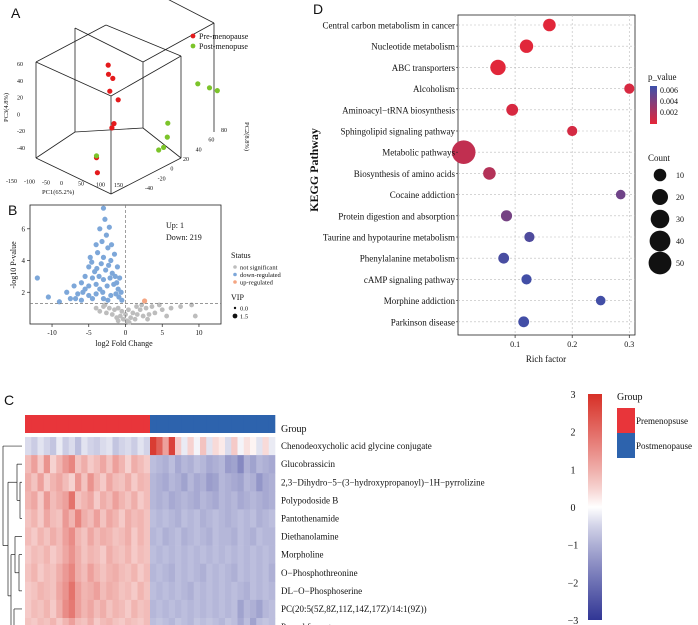 This screenshot has height=625, width=698. I want to click on pca-y-tick: -20, so click(162, 179).